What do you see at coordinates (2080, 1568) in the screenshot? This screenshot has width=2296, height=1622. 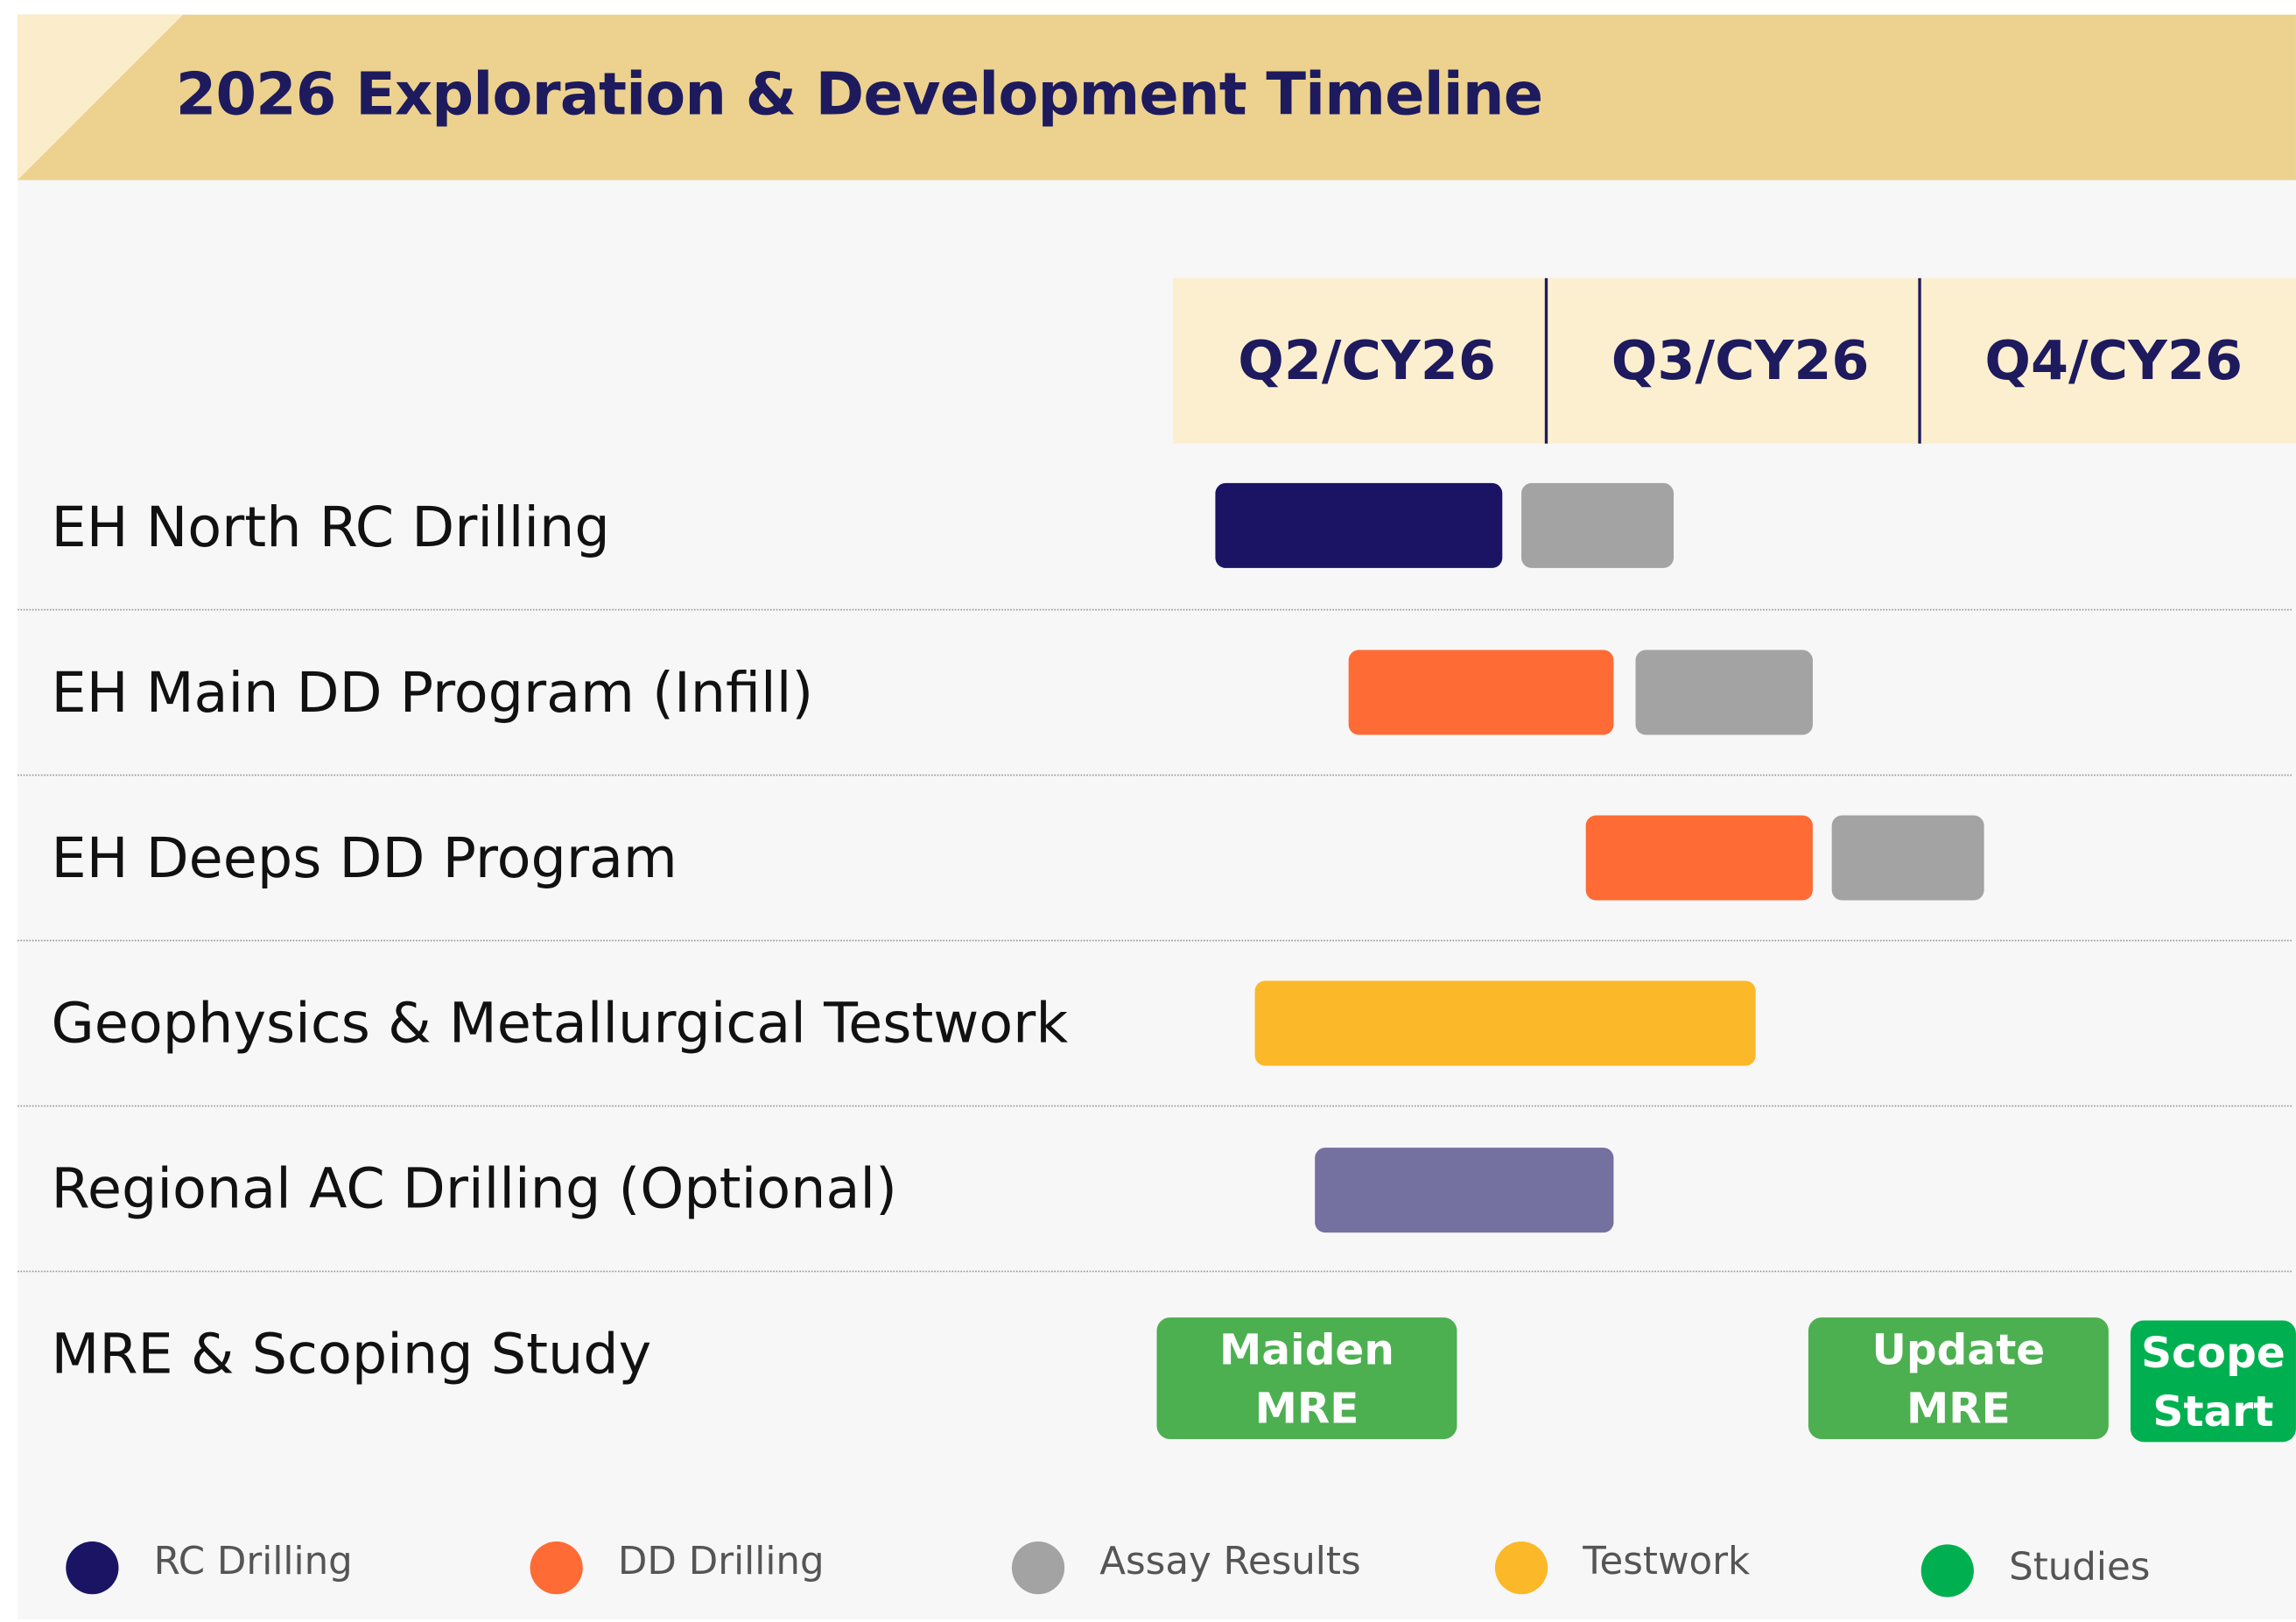 I see `legend-label: Studies` at bounding box center [2080, 1568].